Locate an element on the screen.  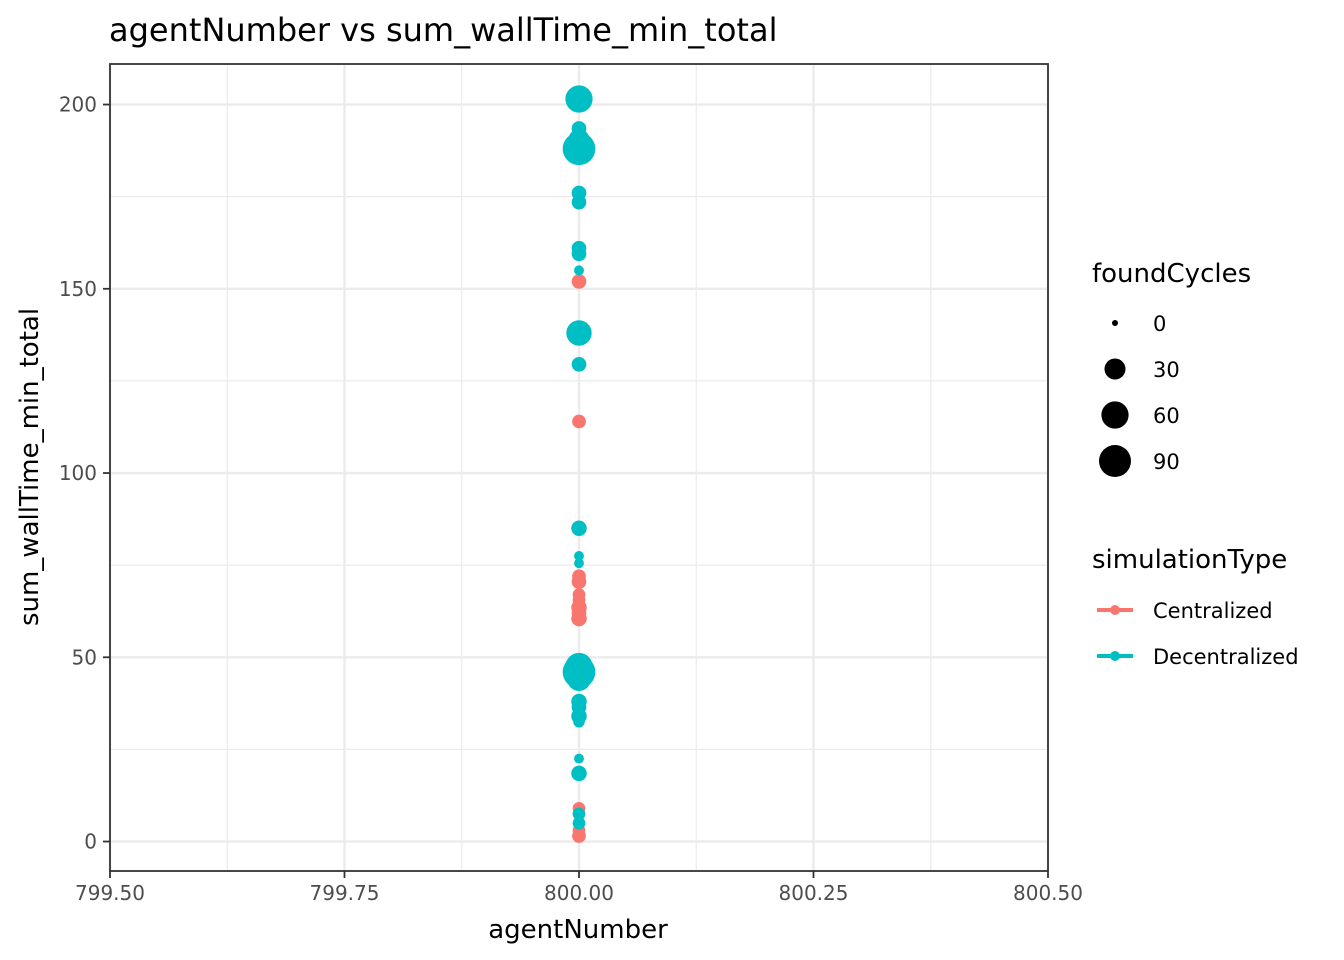
size-legend-label: 30 is located at coordinates (1166, 370).